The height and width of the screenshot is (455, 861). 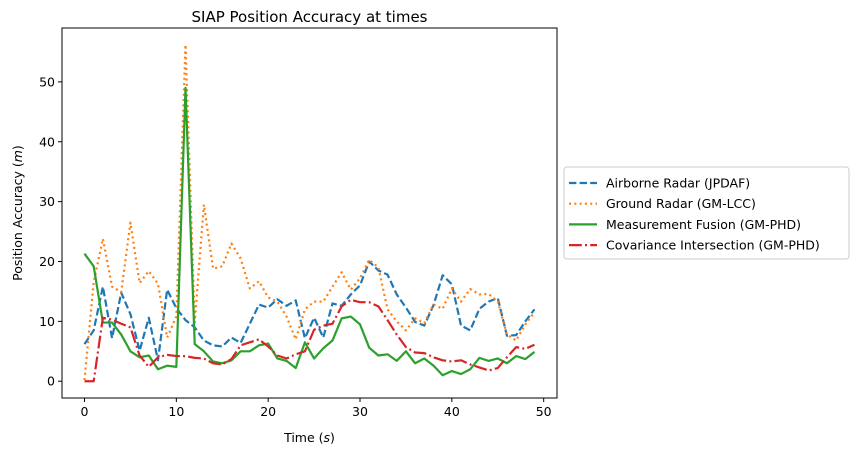 I want to click on x-tick-label: 10, so click(x=176, y=411).